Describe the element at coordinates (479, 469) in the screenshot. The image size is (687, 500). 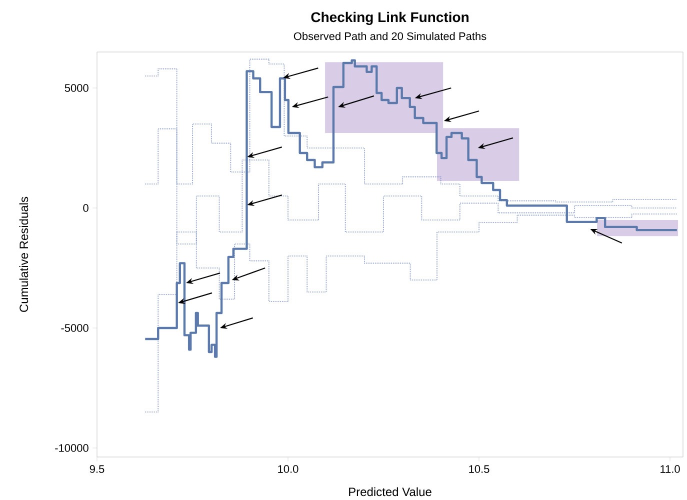
I see `x-tick-label: 10.5` at that location.